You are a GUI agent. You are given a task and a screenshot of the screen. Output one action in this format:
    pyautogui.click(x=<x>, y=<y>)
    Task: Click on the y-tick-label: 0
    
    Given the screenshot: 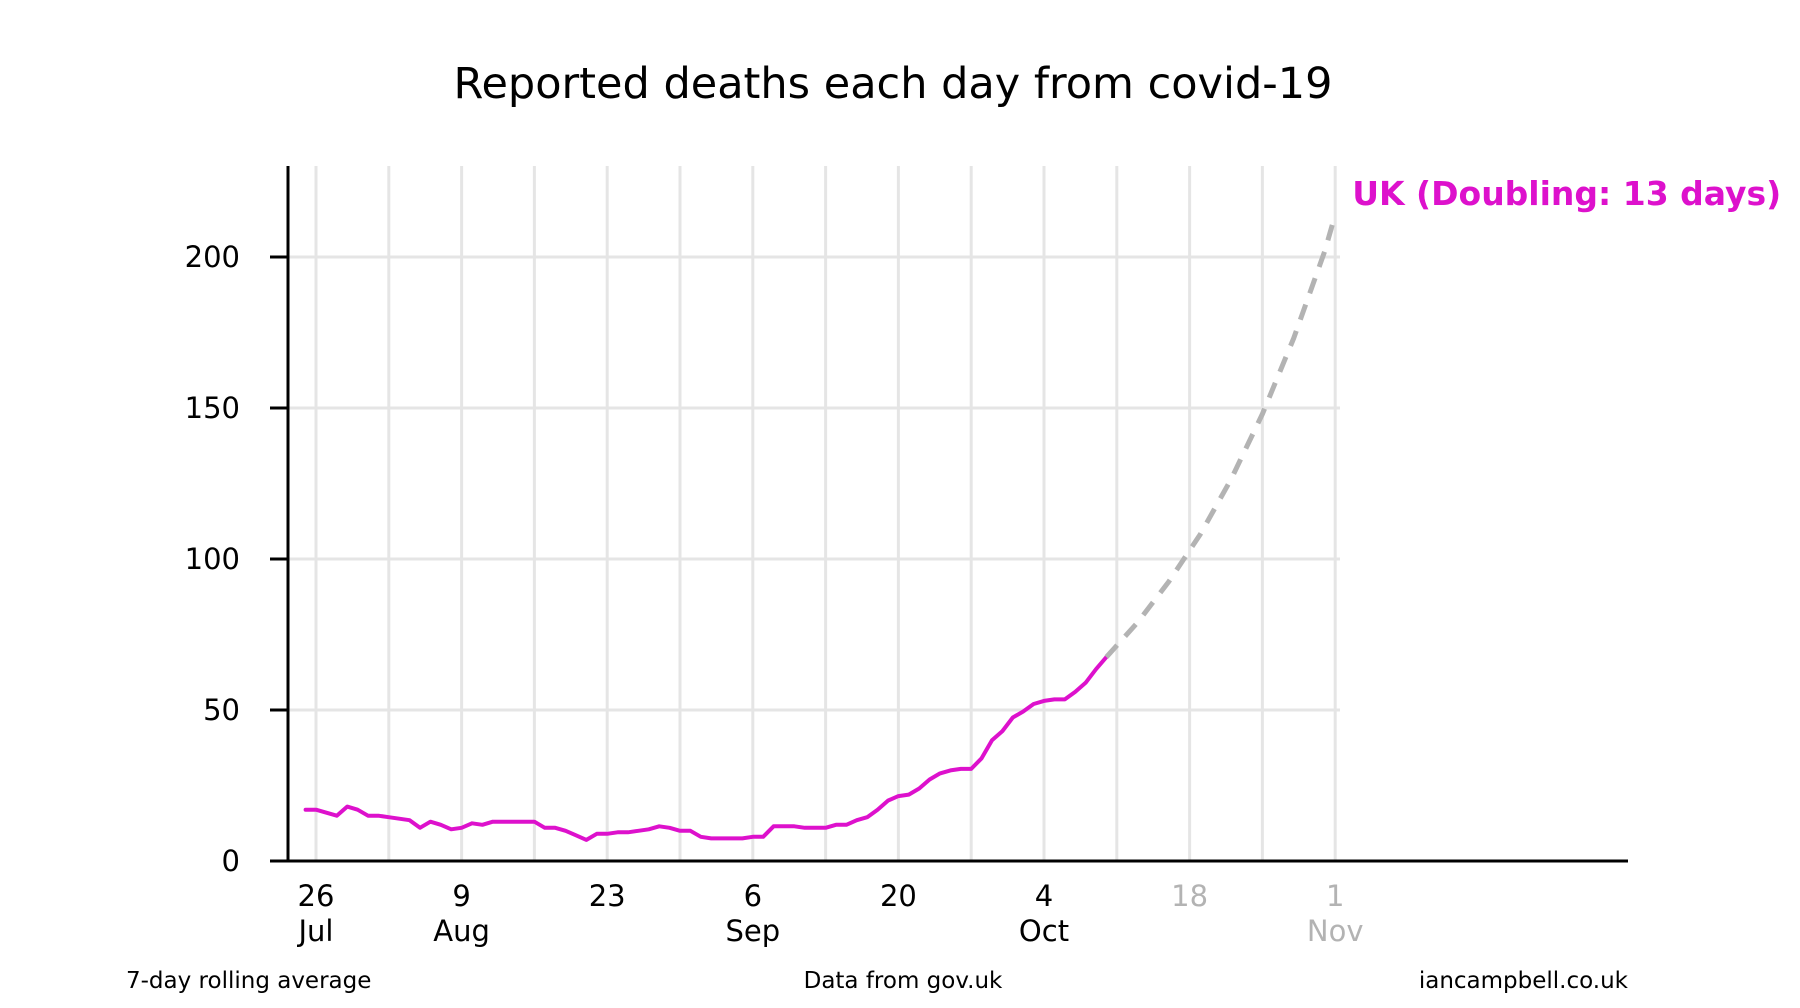 What is the action you would take?
    pyautogui.click(x=231, y=861)
    